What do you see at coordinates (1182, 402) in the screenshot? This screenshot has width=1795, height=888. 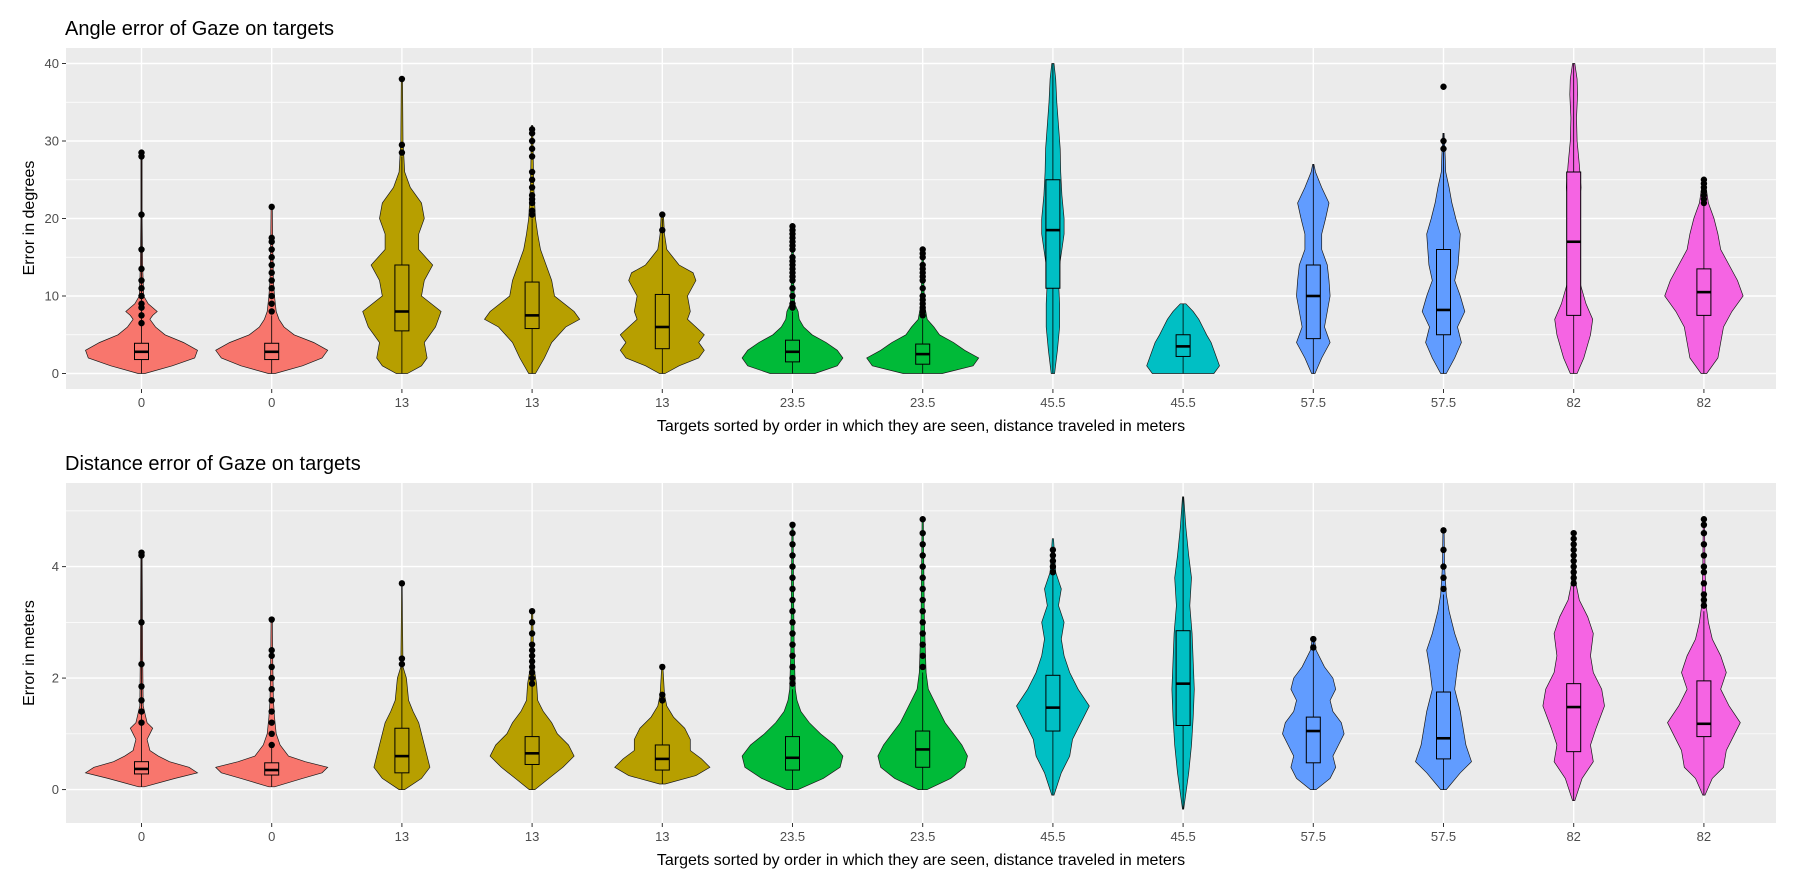 I see `x-tick-label: 45.5` at bounding box center [1182, 402].